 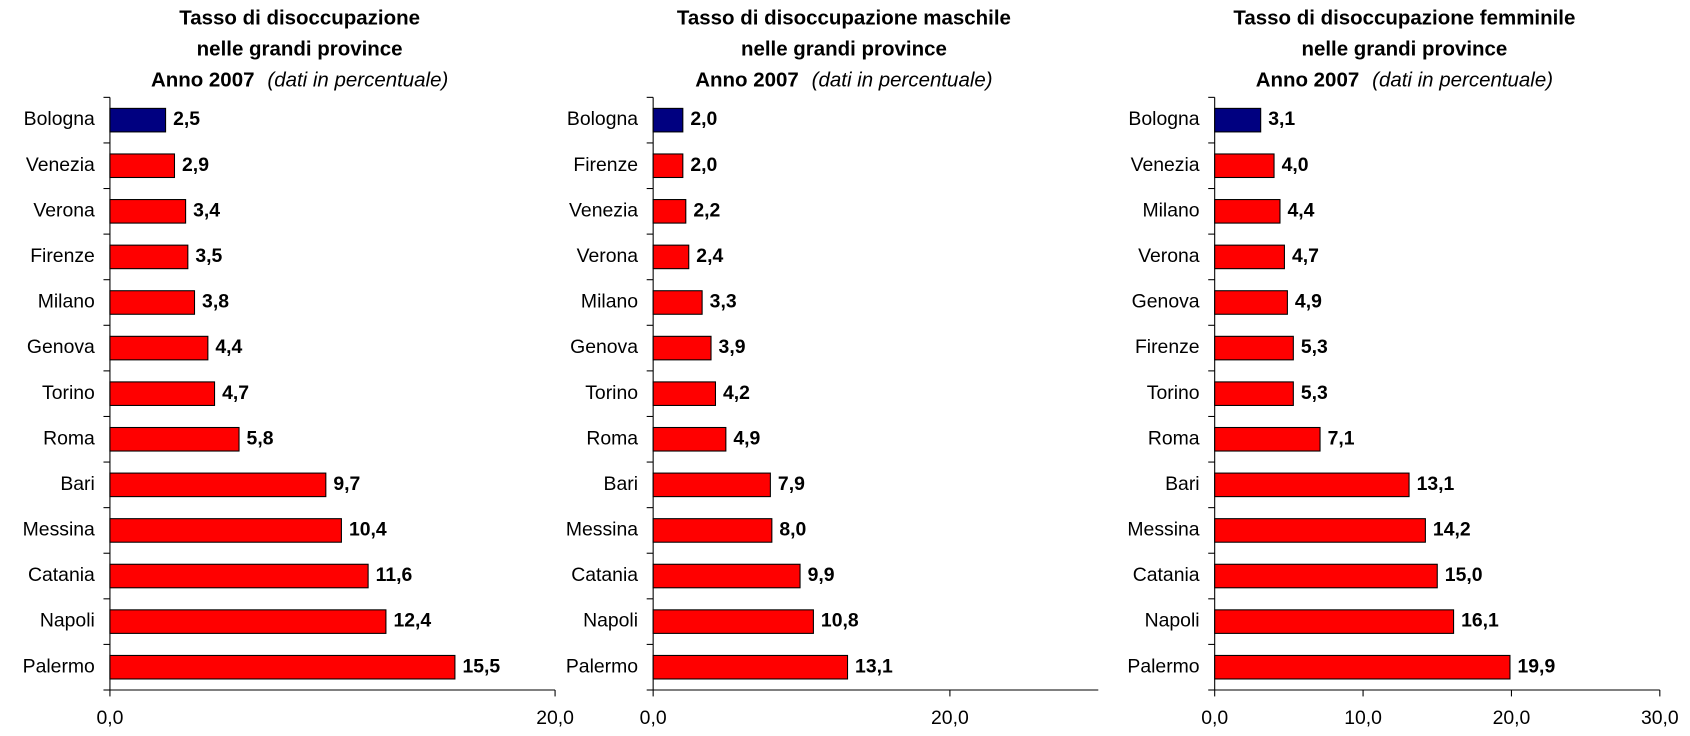 I want to click on category-label: Venezia, so click(x=603, y=210).